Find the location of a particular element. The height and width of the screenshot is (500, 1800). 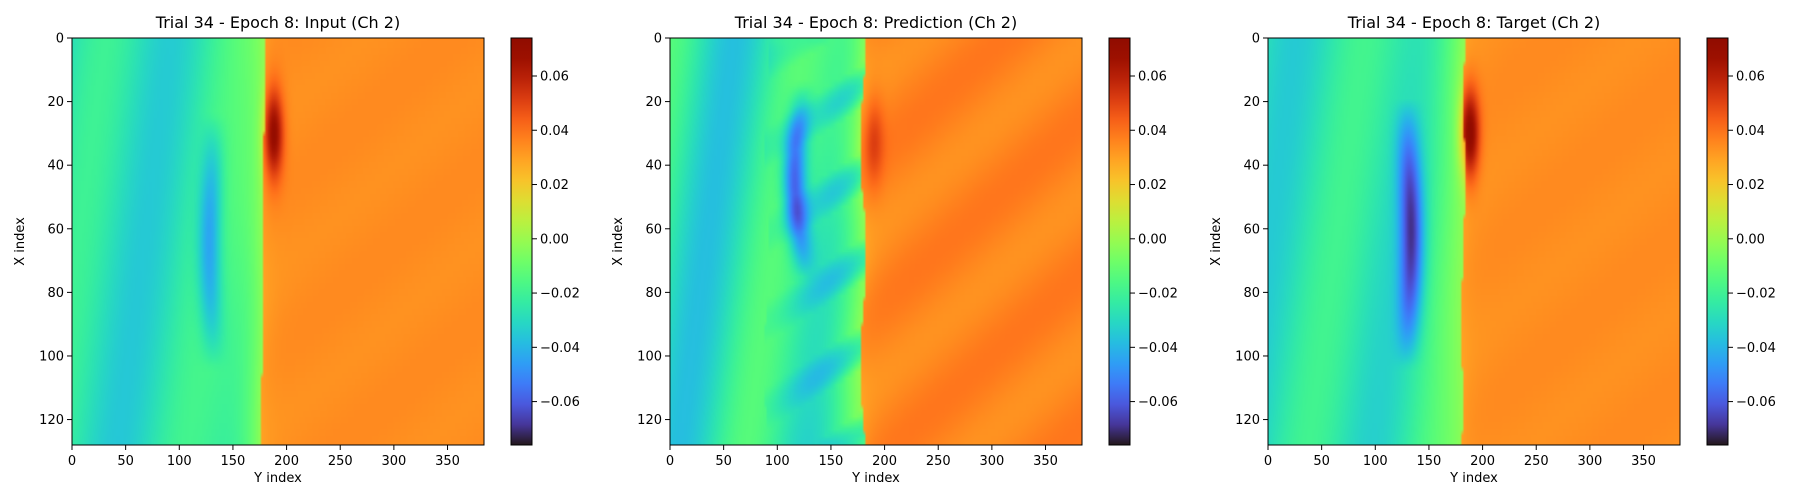

chart-title: Trial 34 - Epoch 8: Prediction (Ch 2) is located at coordinates (875, 22).